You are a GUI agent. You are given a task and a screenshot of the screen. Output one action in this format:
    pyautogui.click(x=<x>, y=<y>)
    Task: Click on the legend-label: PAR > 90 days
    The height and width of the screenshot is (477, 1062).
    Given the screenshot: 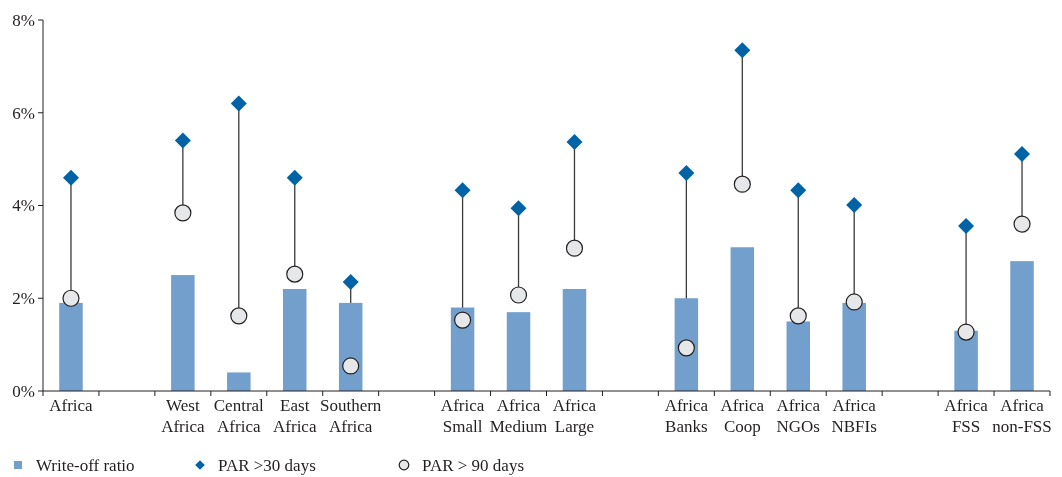 What is the action you would take?
    pyautogui.click(x=473, y=465)
    